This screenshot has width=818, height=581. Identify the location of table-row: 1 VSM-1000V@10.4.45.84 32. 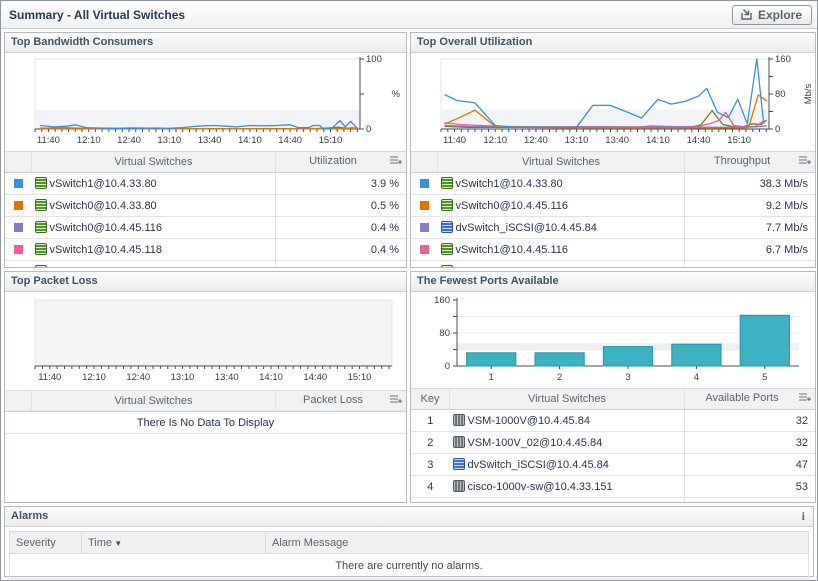
(613, 420).